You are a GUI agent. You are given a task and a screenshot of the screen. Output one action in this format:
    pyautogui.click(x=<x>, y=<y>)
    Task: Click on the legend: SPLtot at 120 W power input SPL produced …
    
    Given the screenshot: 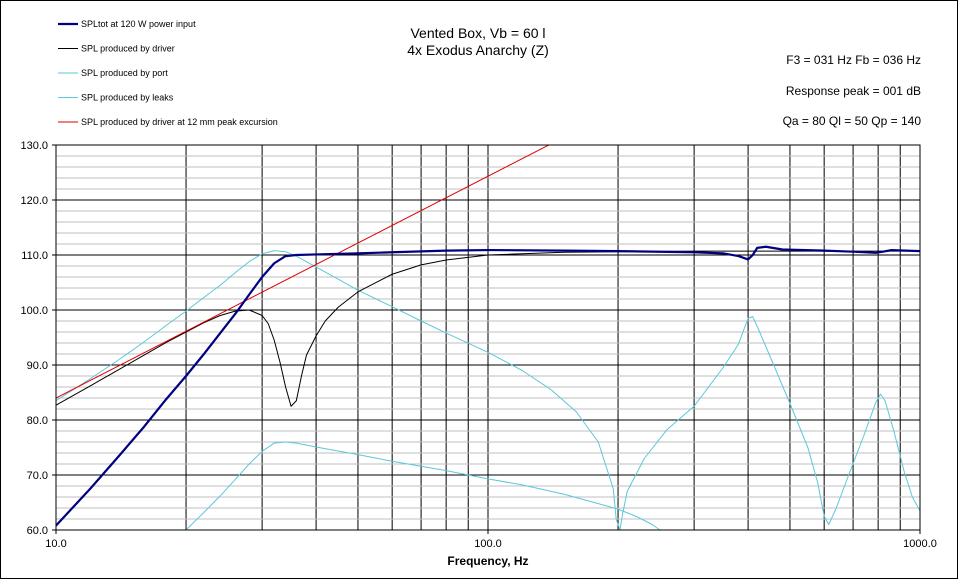 What is the action you would take?
    pyautogui.click(x=168, y=73)
    